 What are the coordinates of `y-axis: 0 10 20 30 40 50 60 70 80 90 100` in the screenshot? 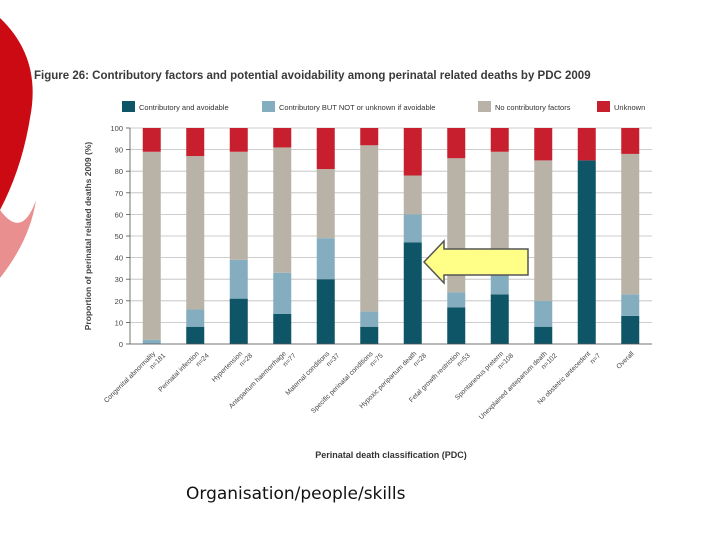 It's located at (120, 236).